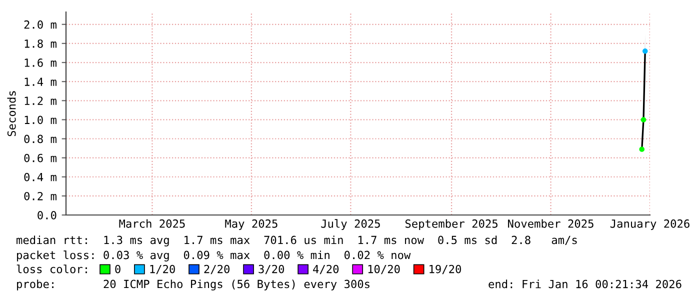  What do you see at coordinates (51, 269) in the screenshot?
I see `legend-title: loss color:` at bounding box center [51, 269].